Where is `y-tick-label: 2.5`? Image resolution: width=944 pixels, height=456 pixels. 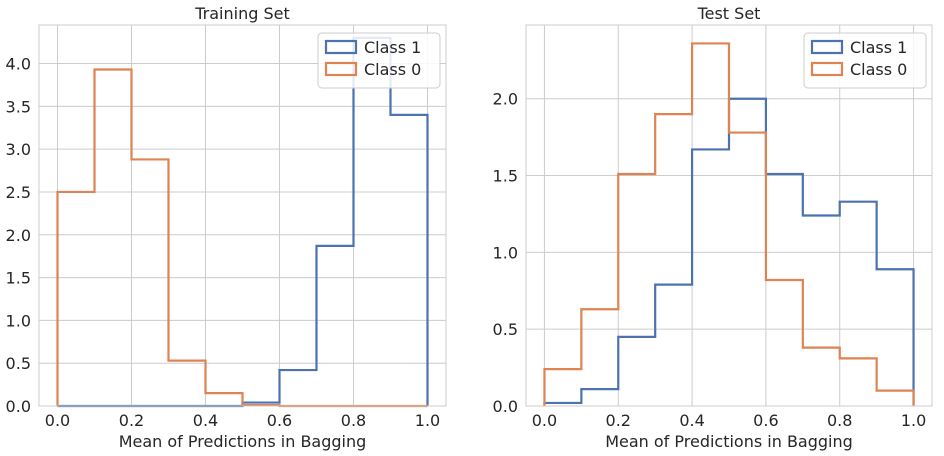 y-tick-label: 2.5 is located at coordinates (18, 192).